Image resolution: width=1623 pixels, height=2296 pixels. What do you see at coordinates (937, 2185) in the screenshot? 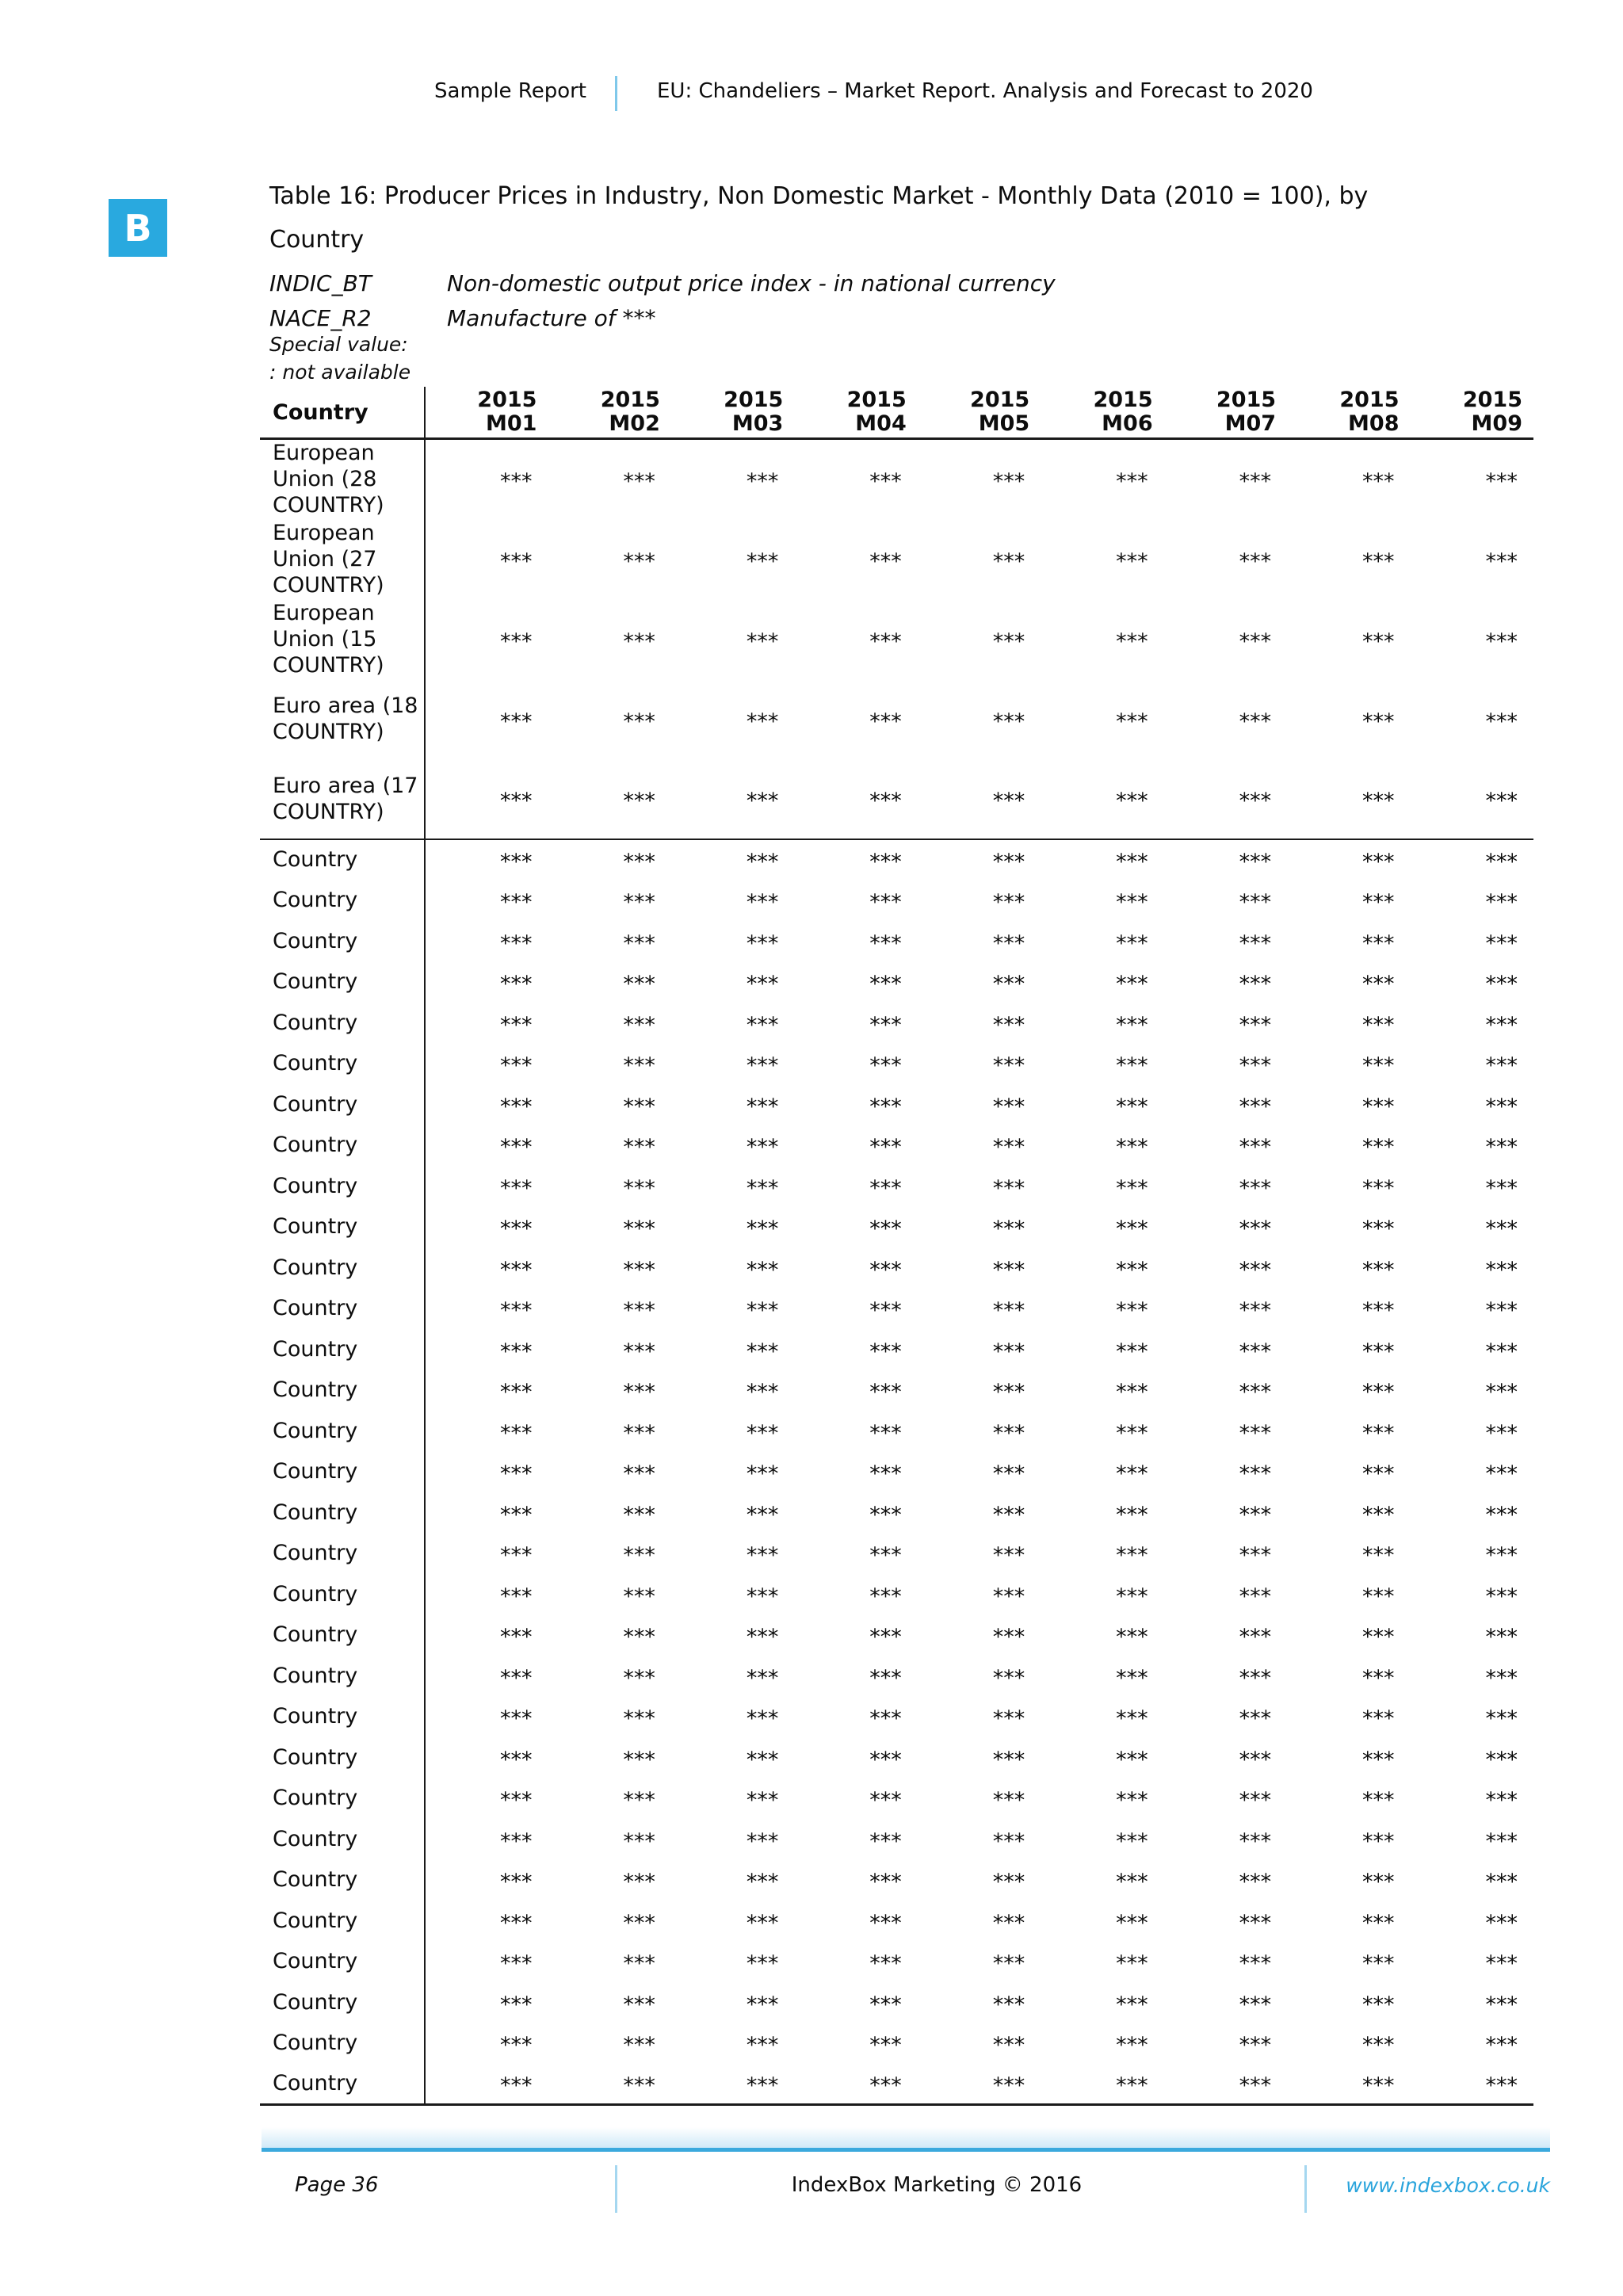
I see `footer-copyright: IndexBox Marketing © 2016` at bounding box center [937, 2185].